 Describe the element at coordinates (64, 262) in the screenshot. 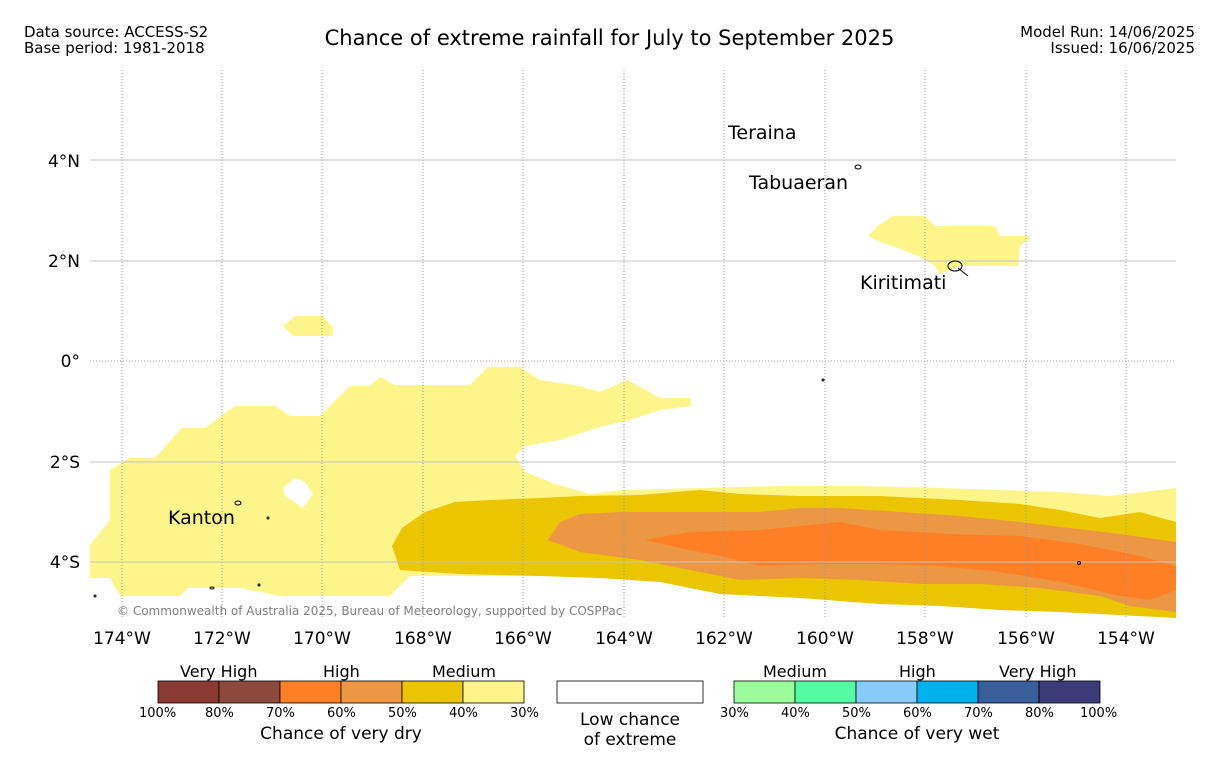

I see `lat-tick-label: 2°N` at that location.